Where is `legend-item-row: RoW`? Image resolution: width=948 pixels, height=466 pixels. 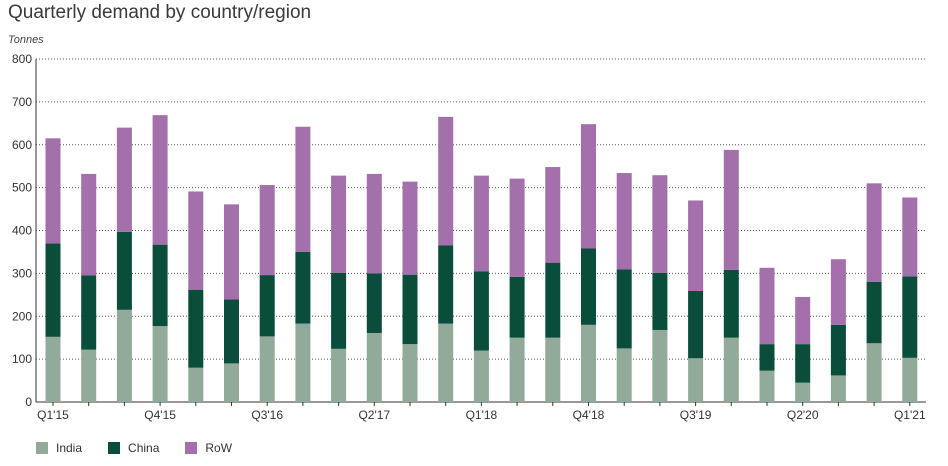
legend-item-row: RoW is located at coordinates (208, 448).